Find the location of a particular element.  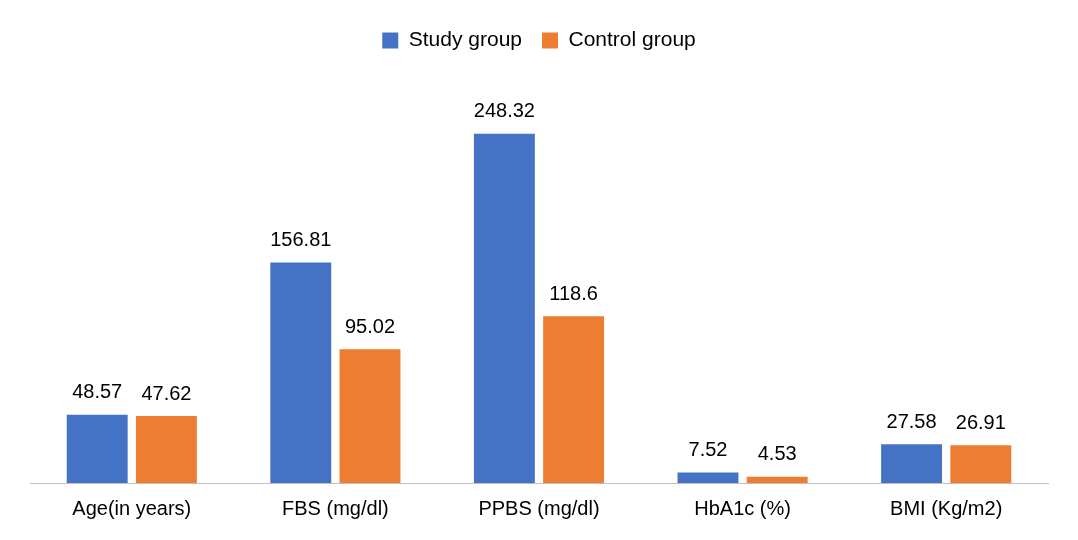

legend-label: Control group is located at coordinates (632, 39).